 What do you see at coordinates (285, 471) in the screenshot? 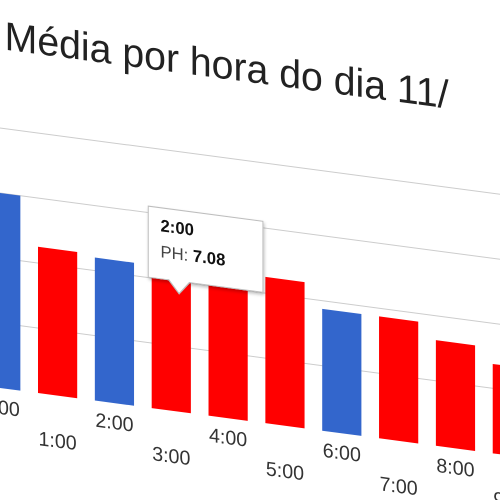
I see `x-tick-label: 5:00` at bounding box center [285, 471].